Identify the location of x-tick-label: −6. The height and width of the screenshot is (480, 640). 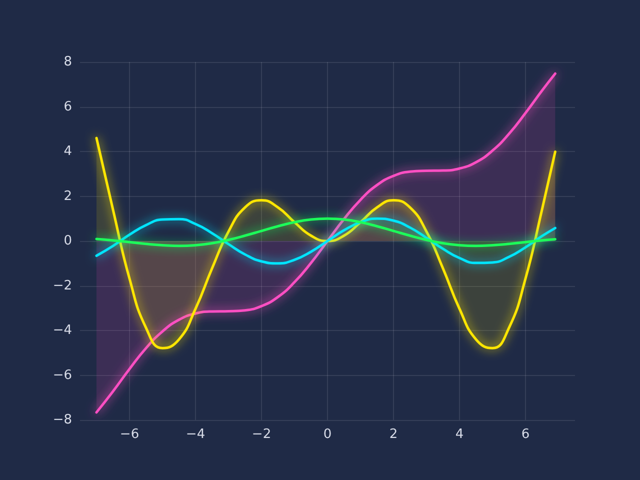
(130, 434).